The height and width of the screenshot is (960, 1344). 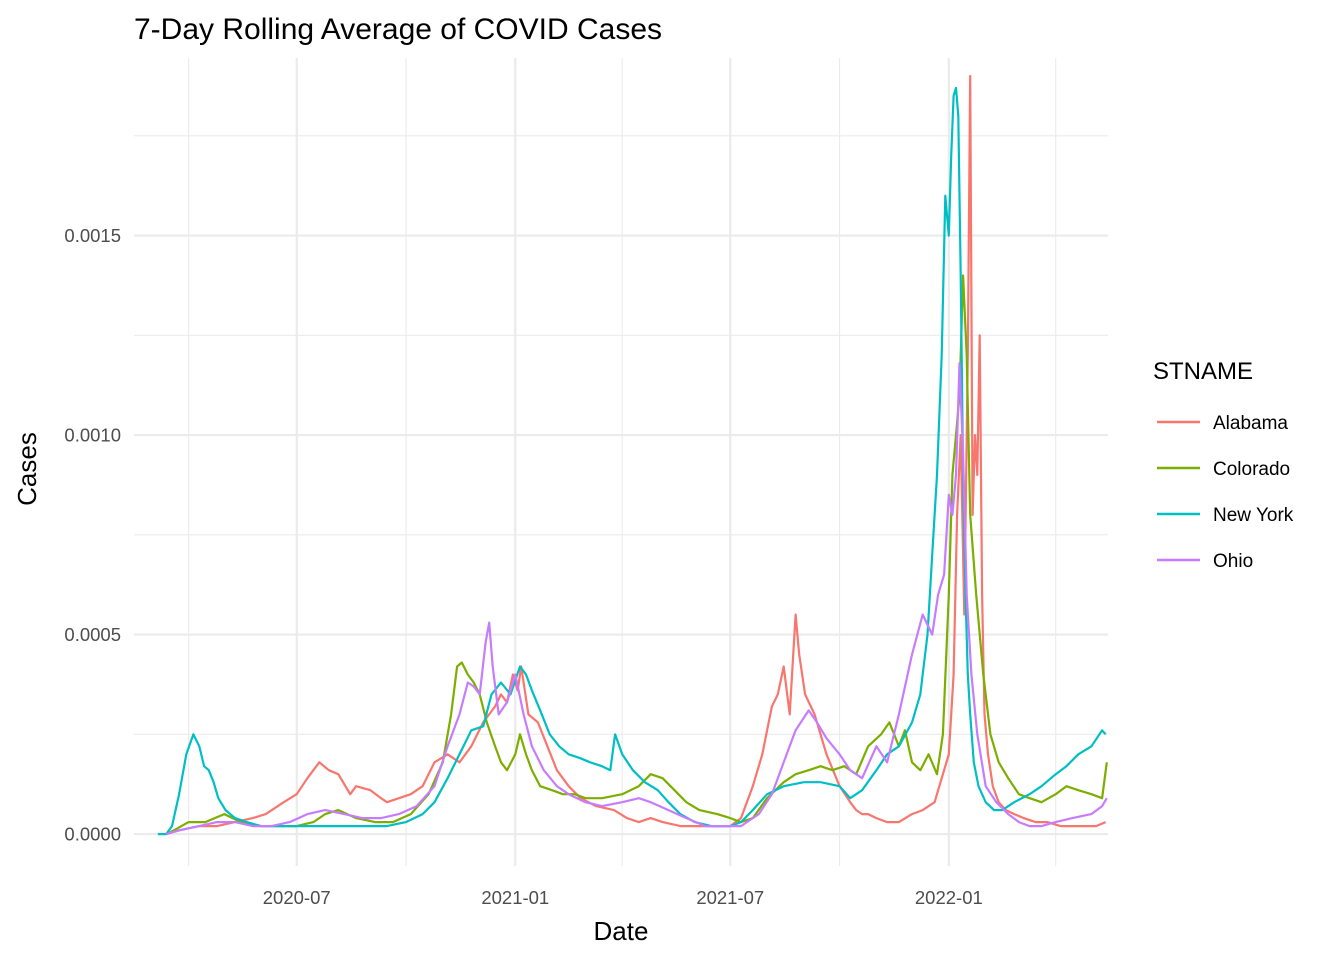 What do you see at coordinates (1233, 561) in the screenshot?
I see `legend-label: Ohio` at bounding box center [1233, 561].